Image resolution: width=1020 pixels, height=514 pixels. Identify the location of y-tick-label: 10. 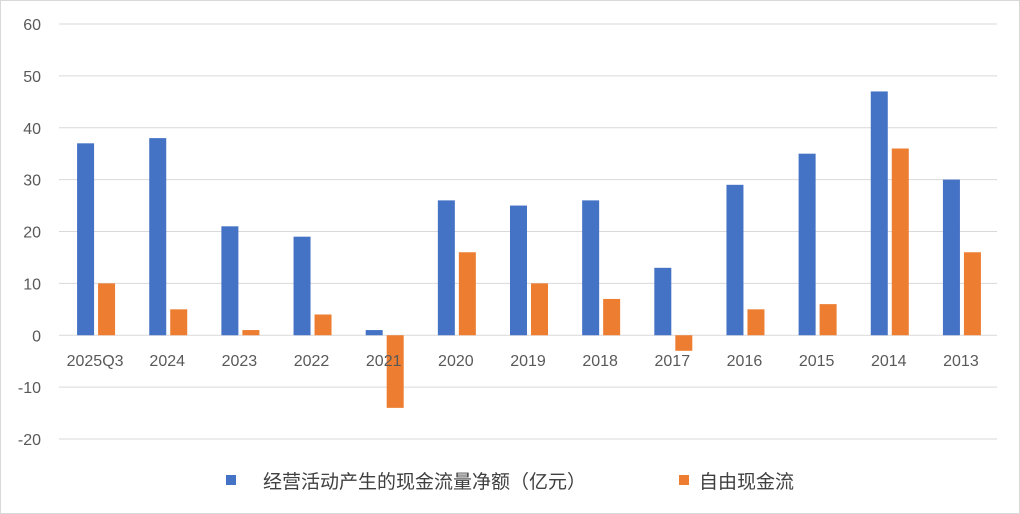
(32, 284).